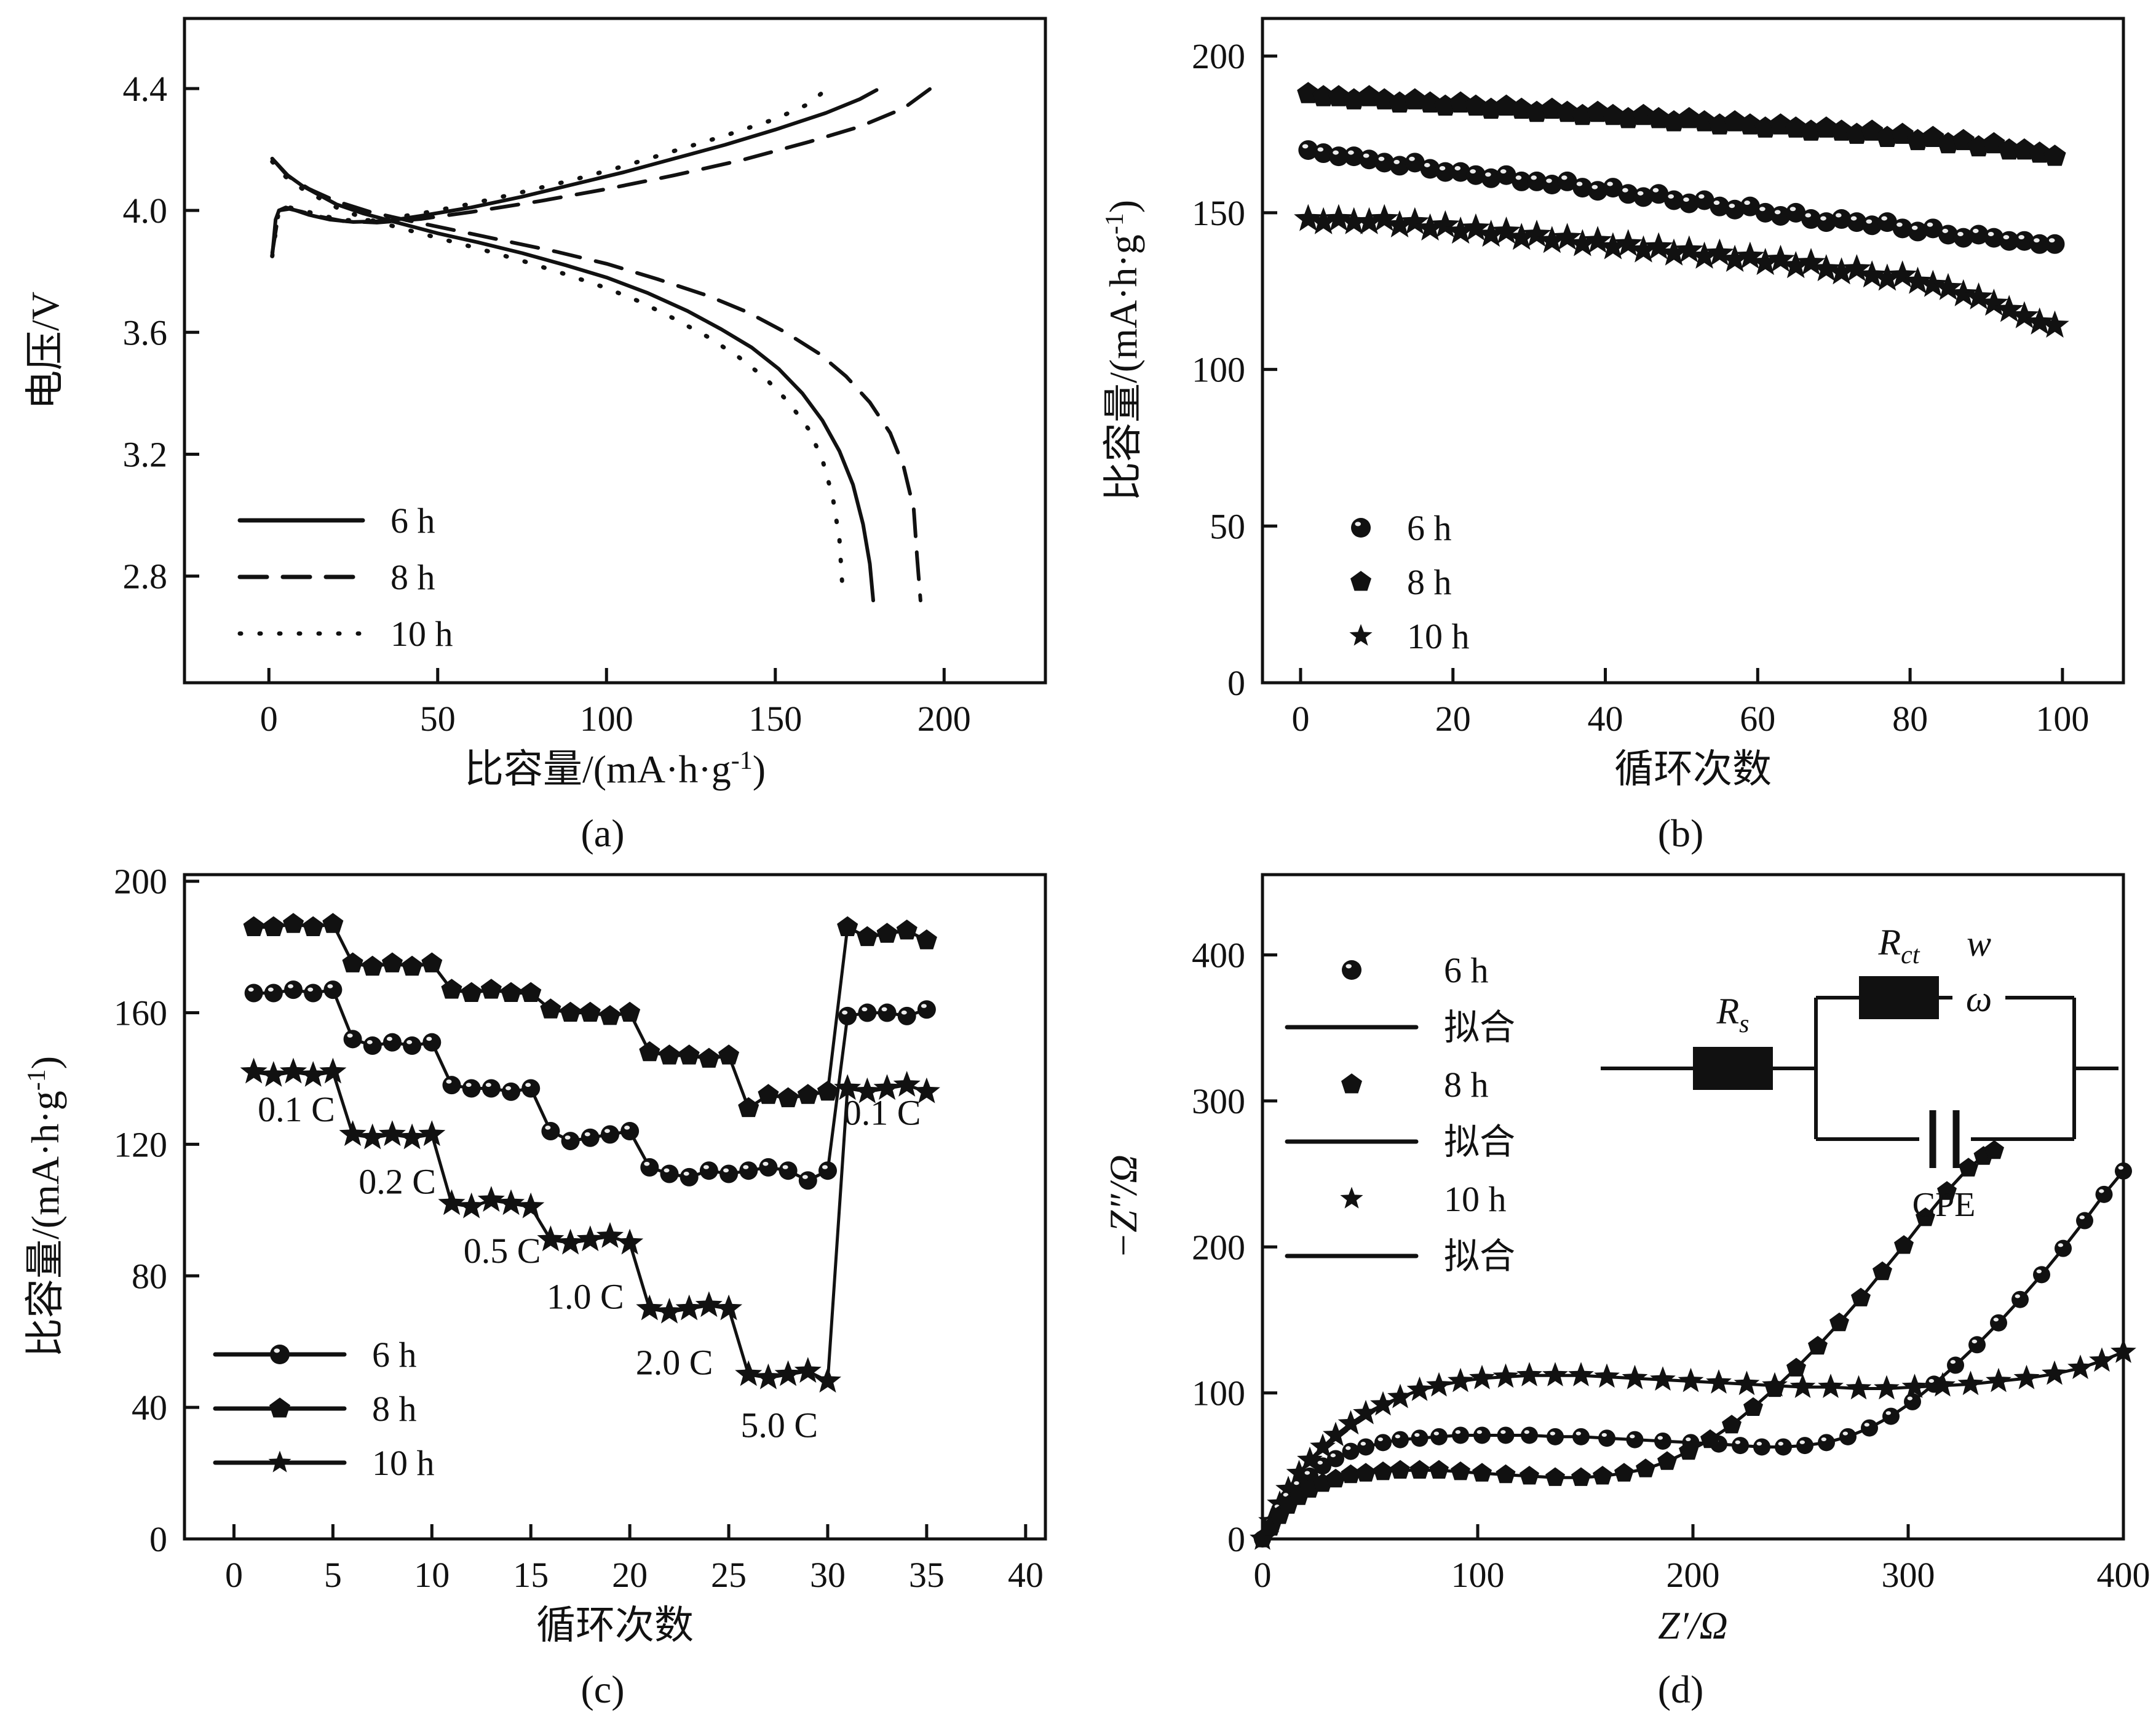 The height and width of the screenshot is (1713, 2156). What do you see at coordinates (590, 1015) in the screenshot?
I see `series-markers-8 h` at bounding box center [590, 1015].